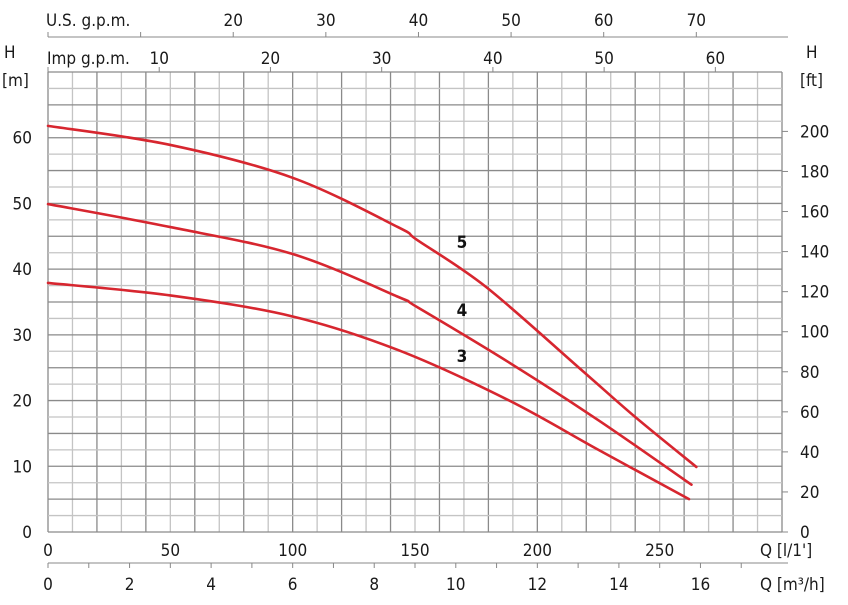 Image resolution: width=848 pixels, height=605 pixels. What do you see at coordinates (22, 467) in the screenshot?
I see `y-left-tick-label: 10` at bounding box center [22, 467].